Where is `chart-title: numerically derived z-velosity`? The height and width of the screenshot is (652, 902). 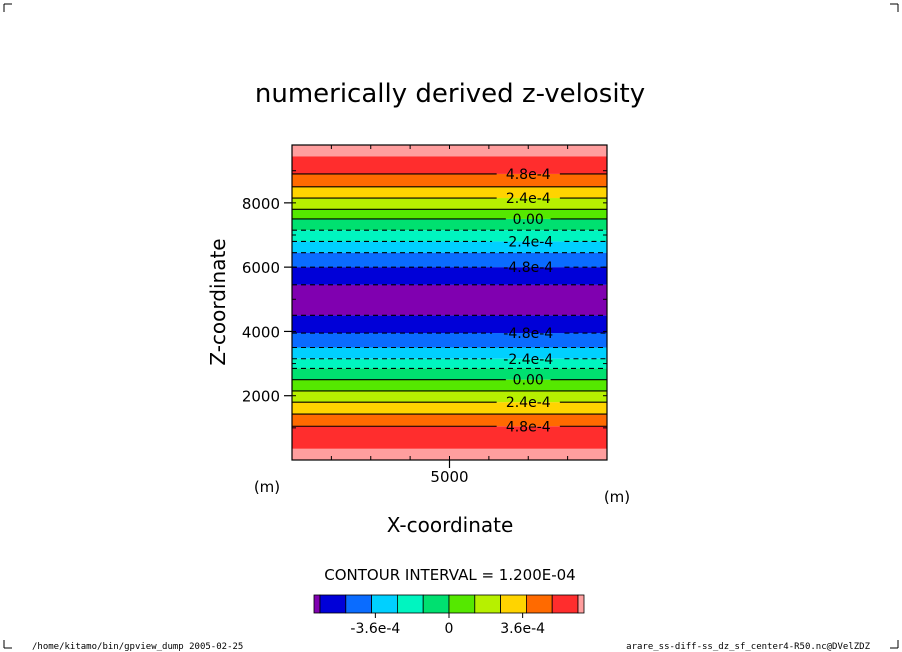 chart-title: numerically derived z-velosity is located at coordinates (450, 94).